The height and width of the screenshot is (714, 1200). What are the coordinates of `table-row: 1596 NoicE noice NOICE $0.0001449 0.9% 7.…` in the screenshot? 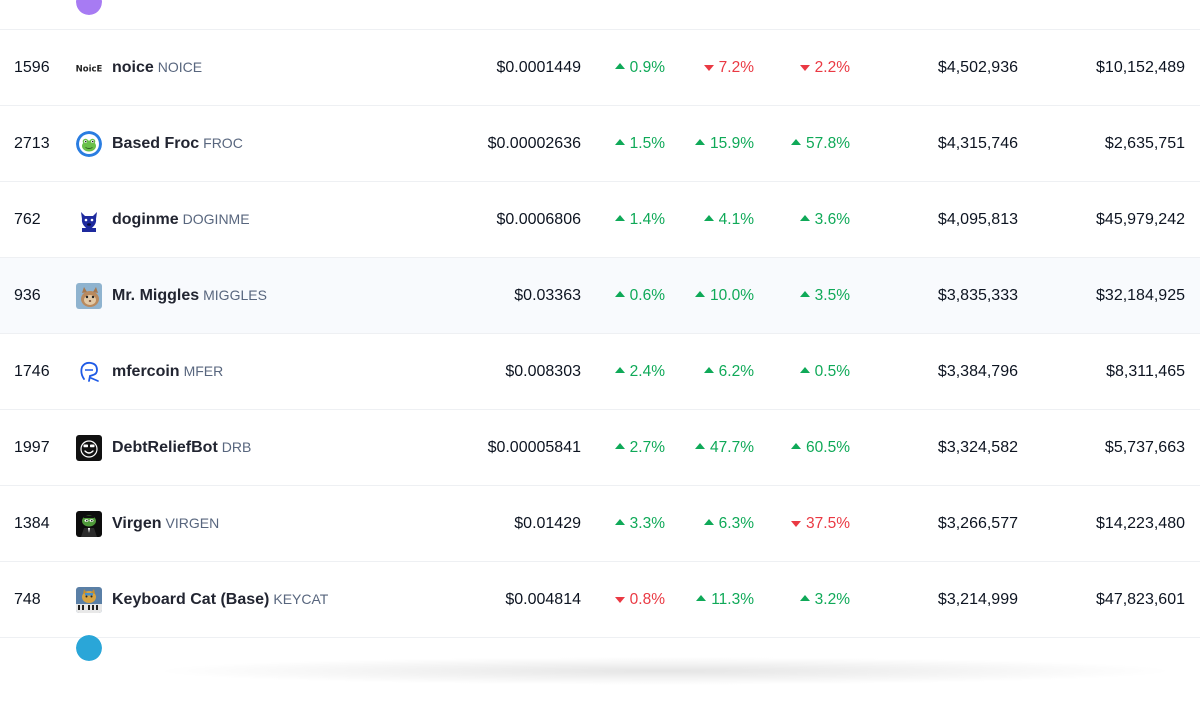 It's located at (600, 68).